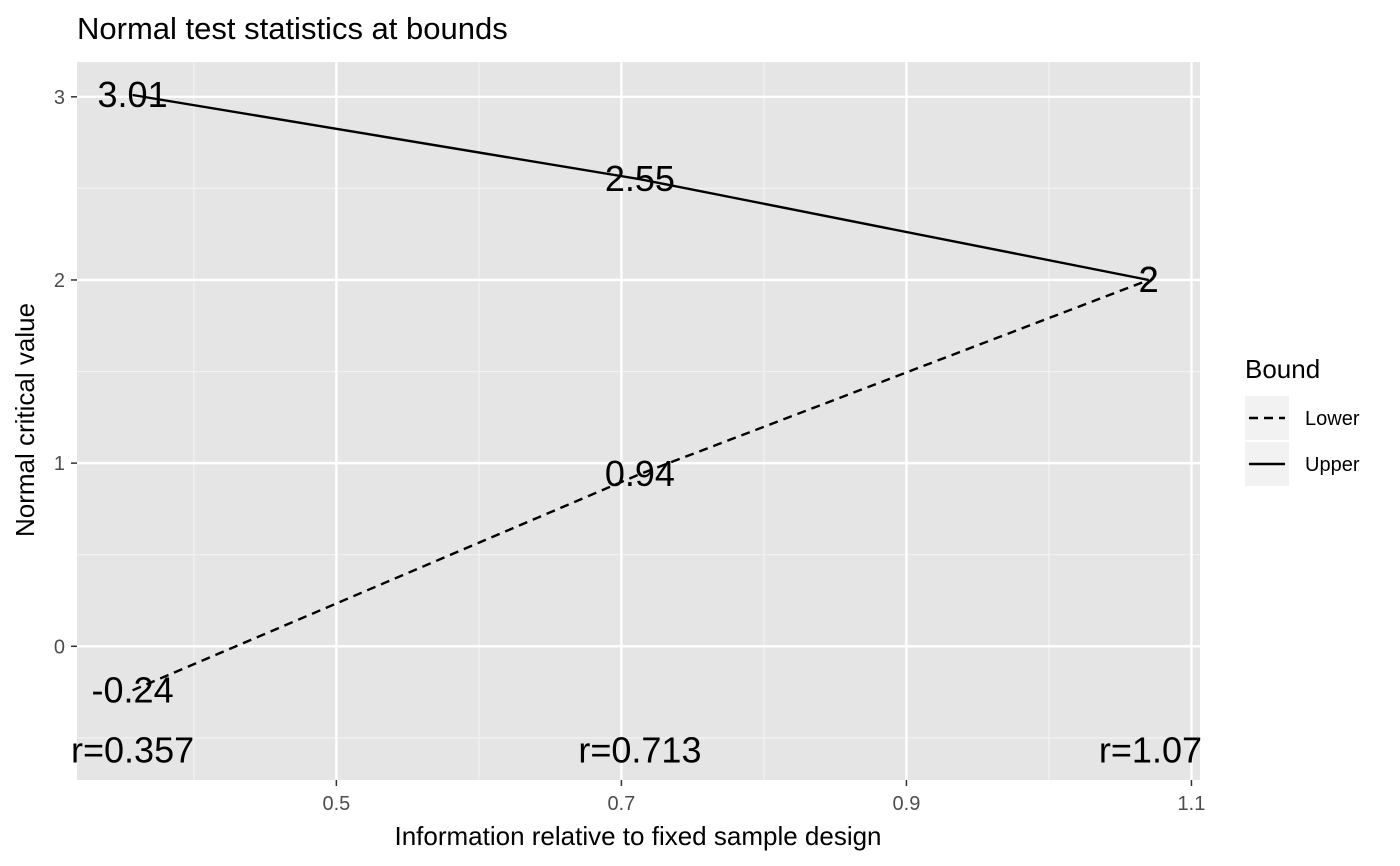 The height and width of the screenshot is (866, 1400). I want to click on point-label-upper: 3.01, so click(133, 94).